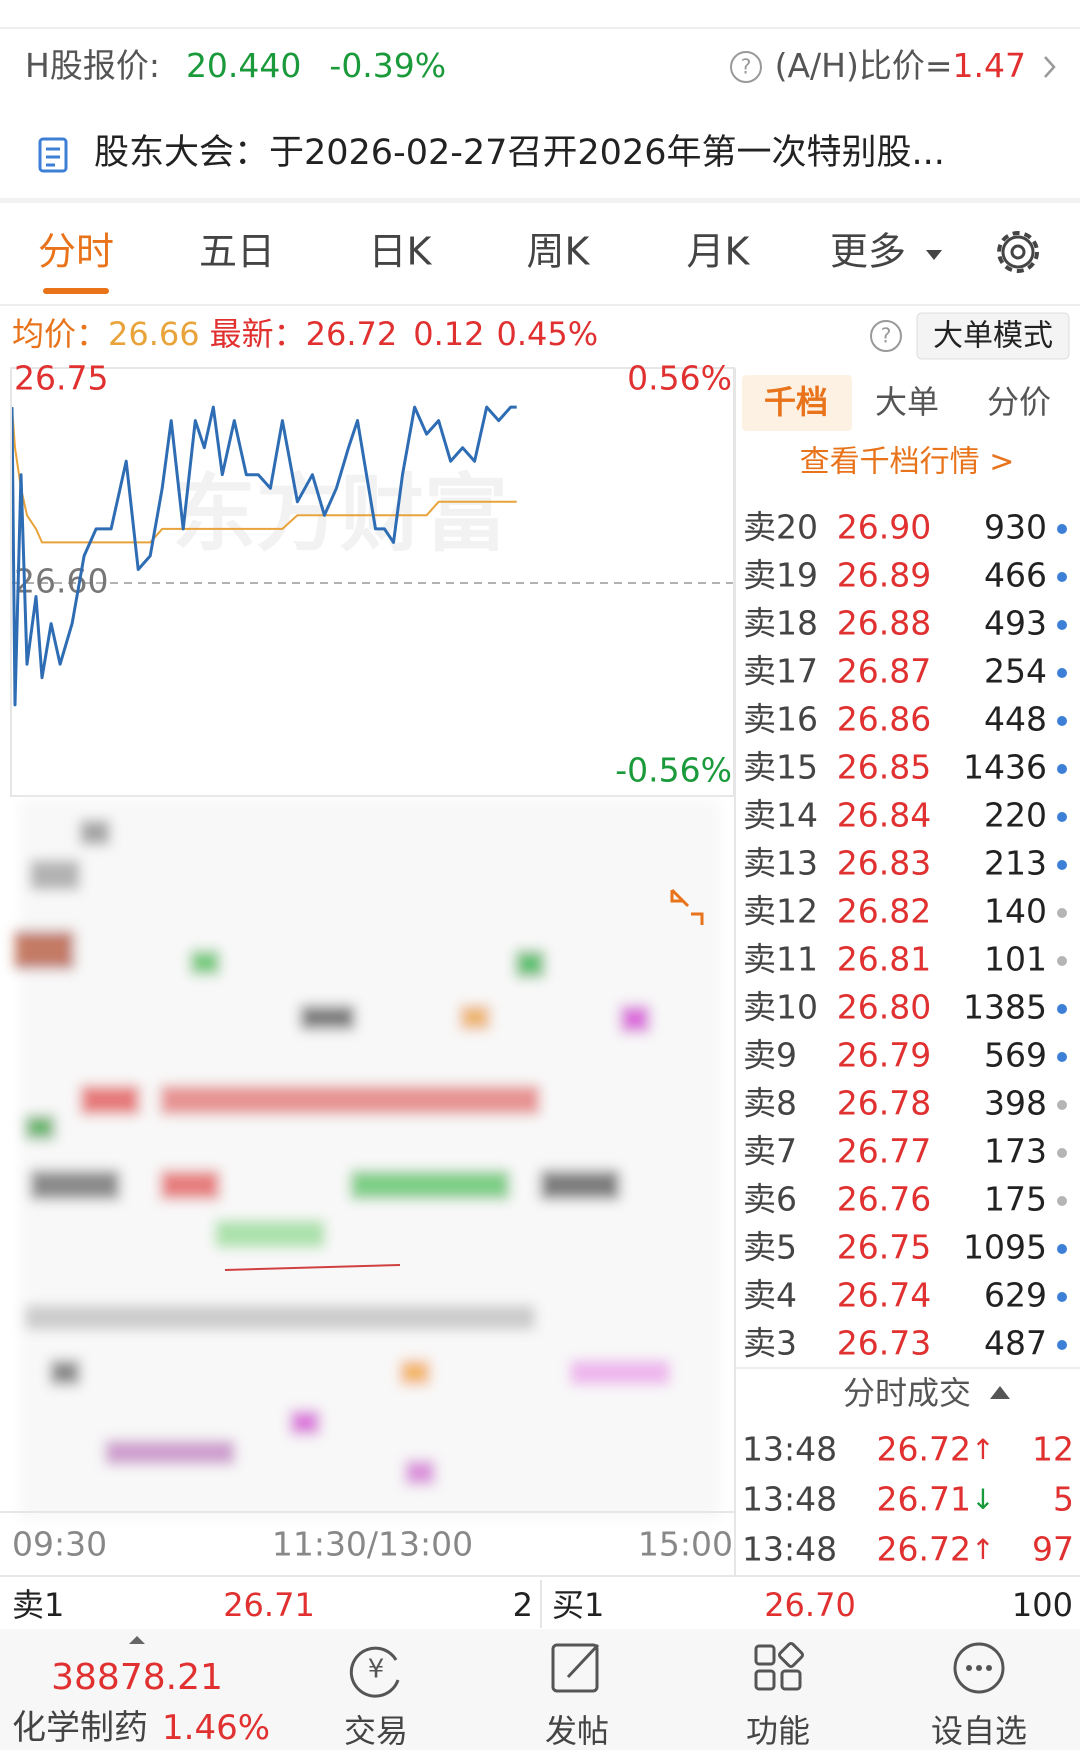 The height and width of the screenshot is (1750, 1080). I want to click on ask-qty: 140, so click(1015, 911).